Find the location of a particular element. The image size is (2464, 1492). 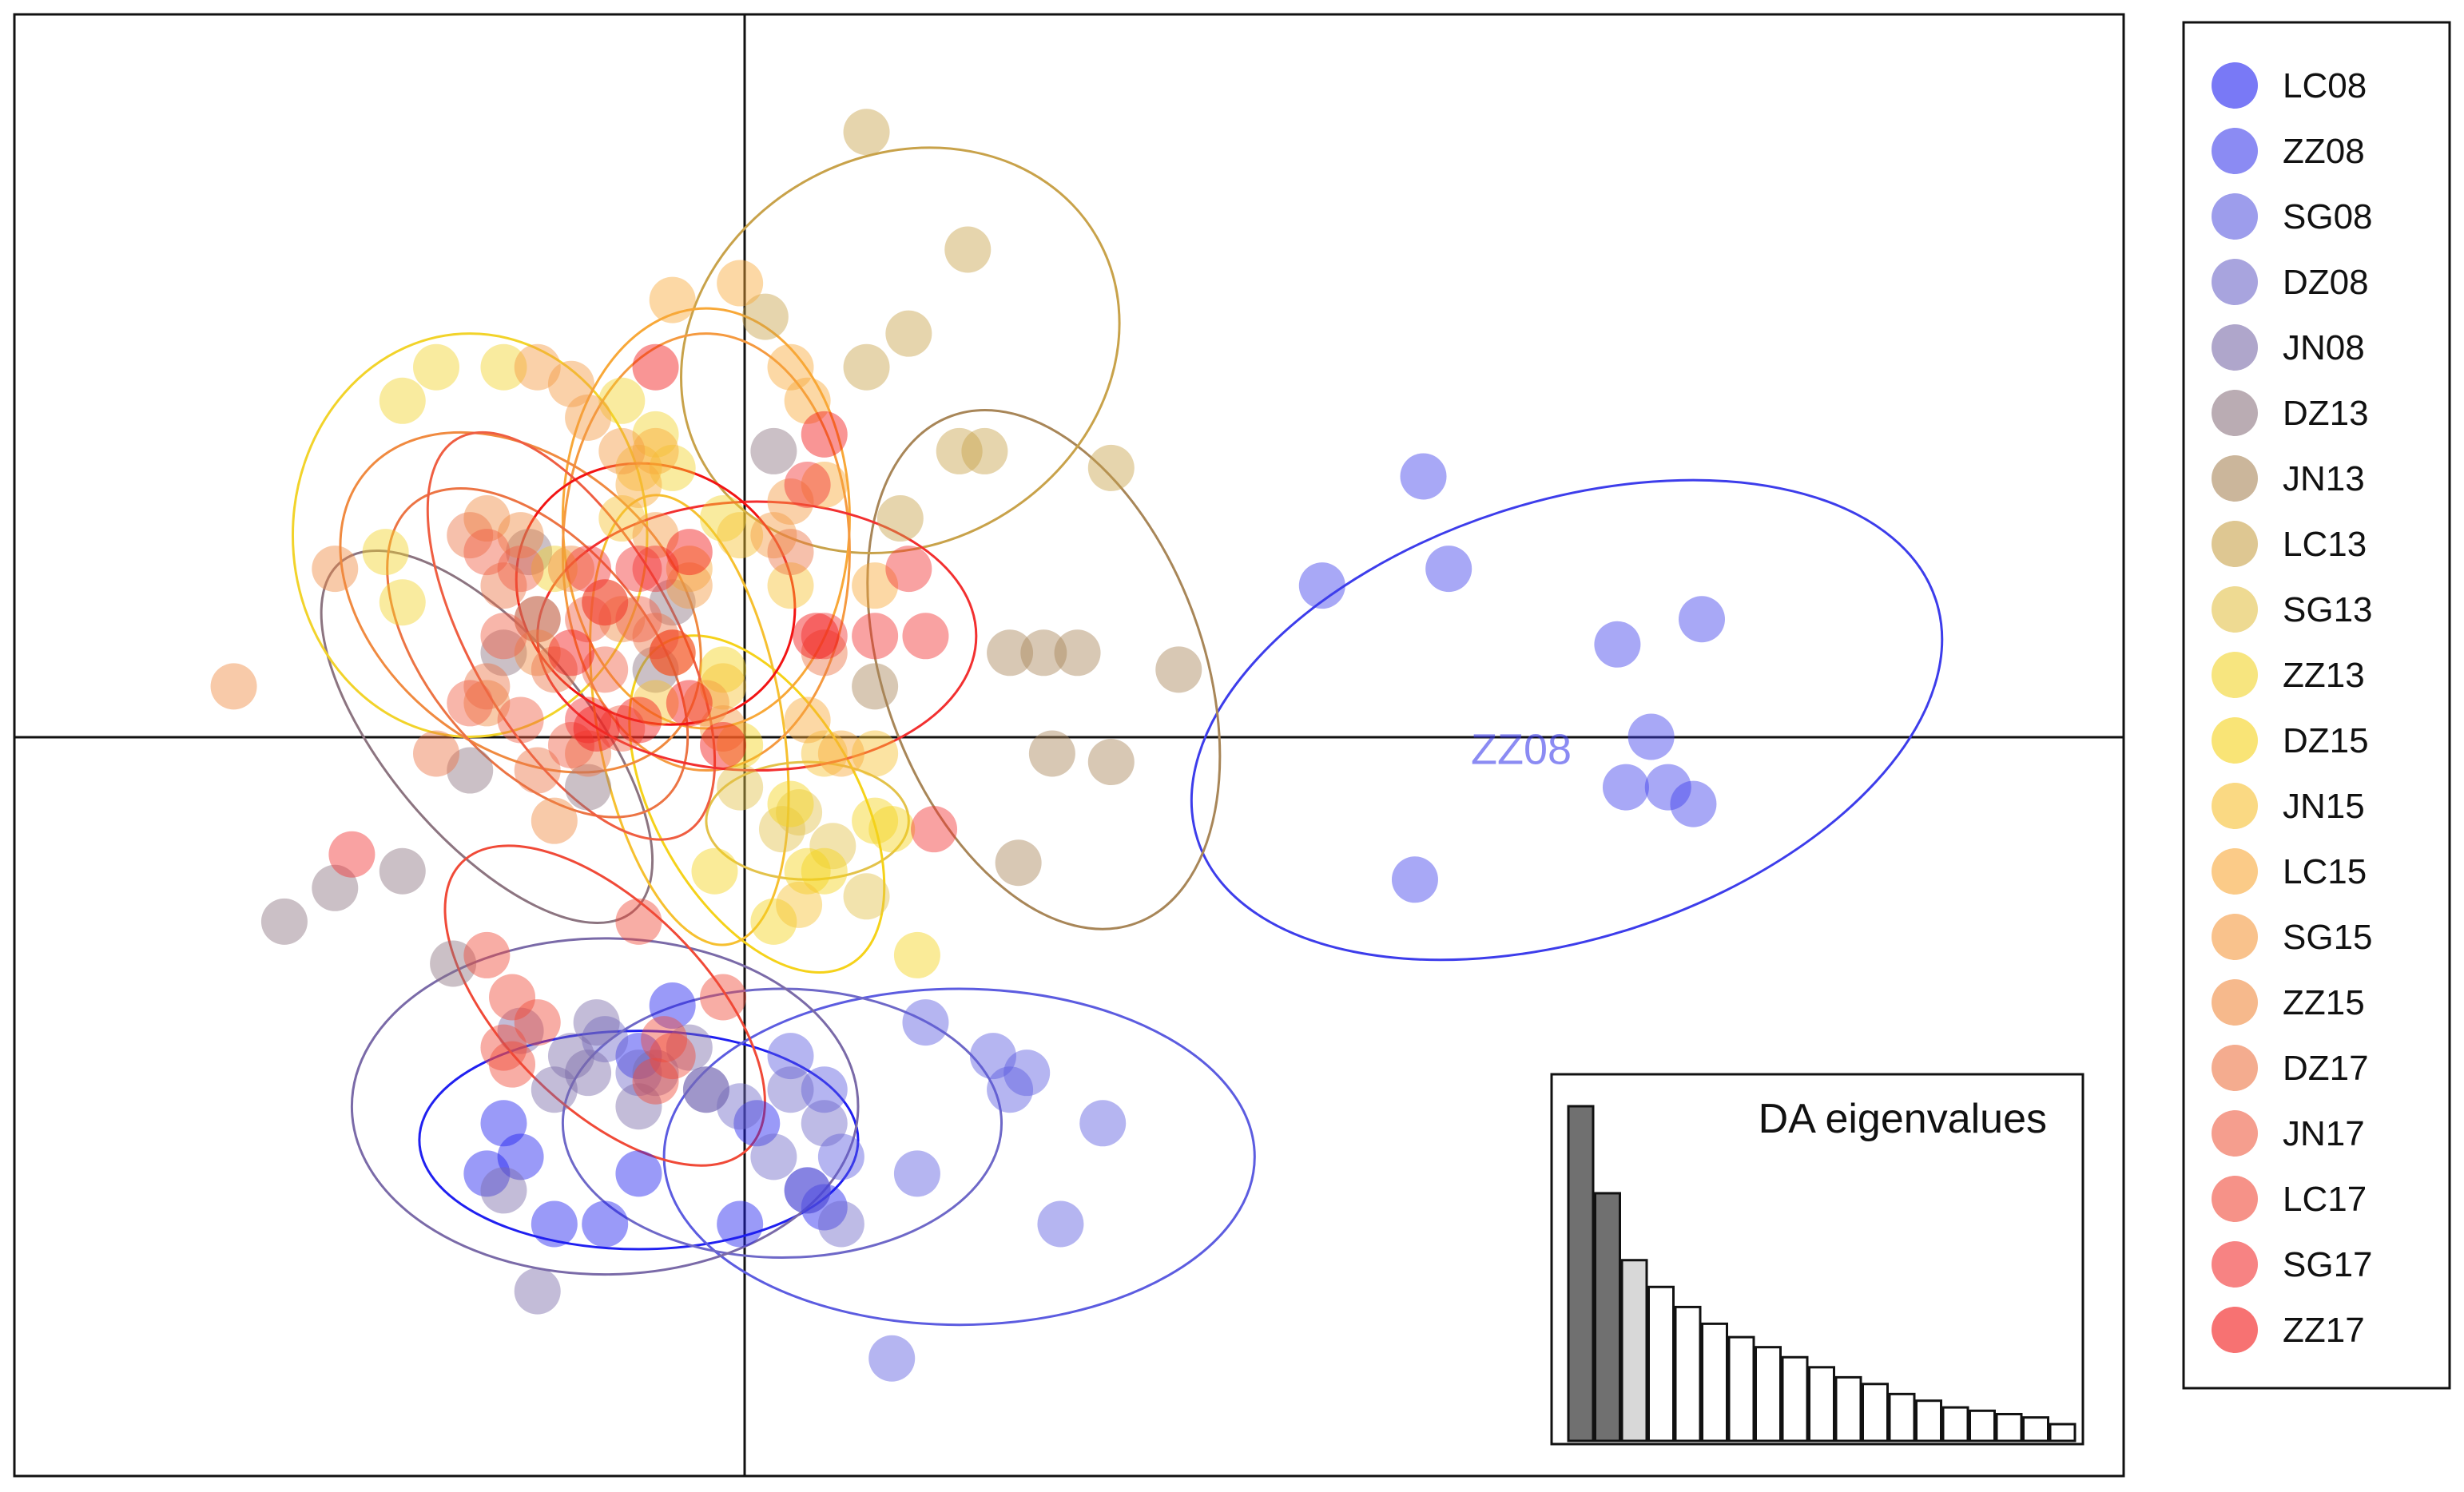

legend-label-zz08: ZZ08 is located at coordinates (2324, 151).